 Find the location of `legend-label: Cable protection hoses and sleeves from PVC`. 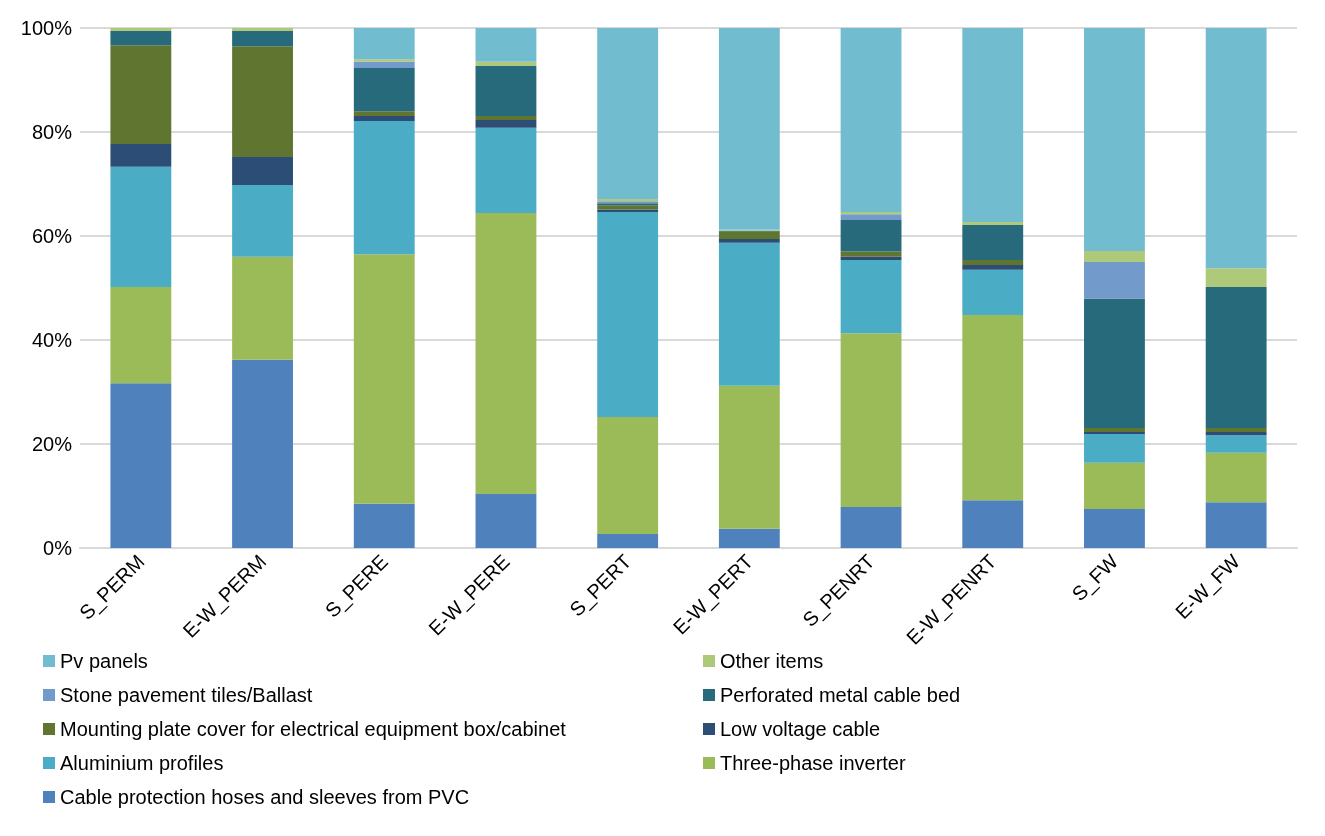

legend-label: Cable protection hoses and sleeves from PVC is located at coordinates (265, 797).